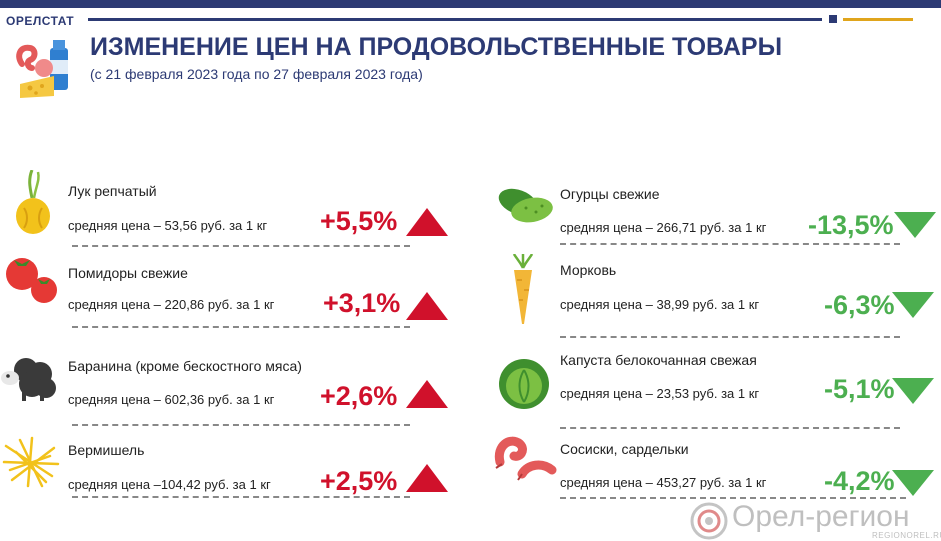 The height and width of the screenshot is (541, 941). What do you see at coordinates (878, 19) in the screenshot?
I see `header-rule-accent` at bounding box center [878, 19].